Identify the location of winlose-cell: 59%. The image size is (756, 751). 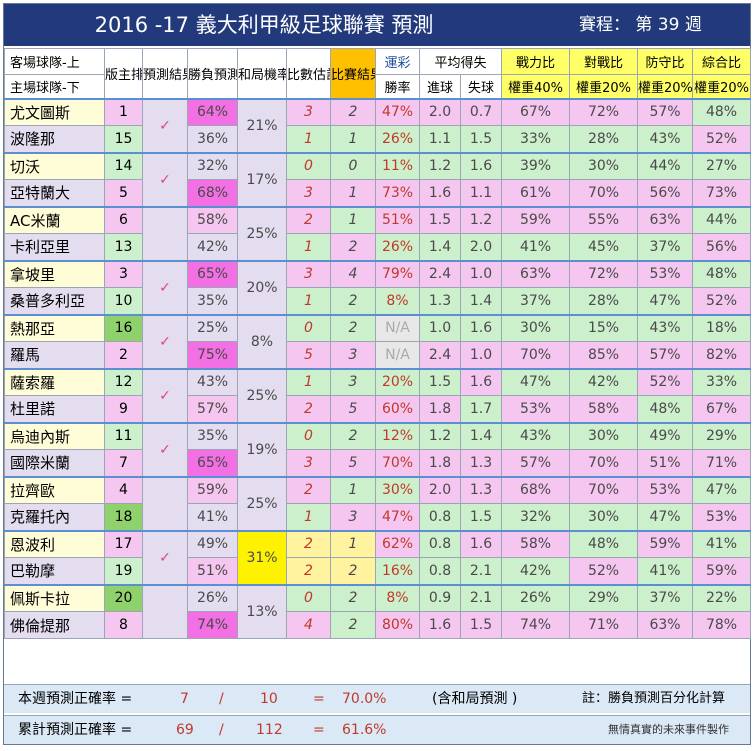
(212, 490).